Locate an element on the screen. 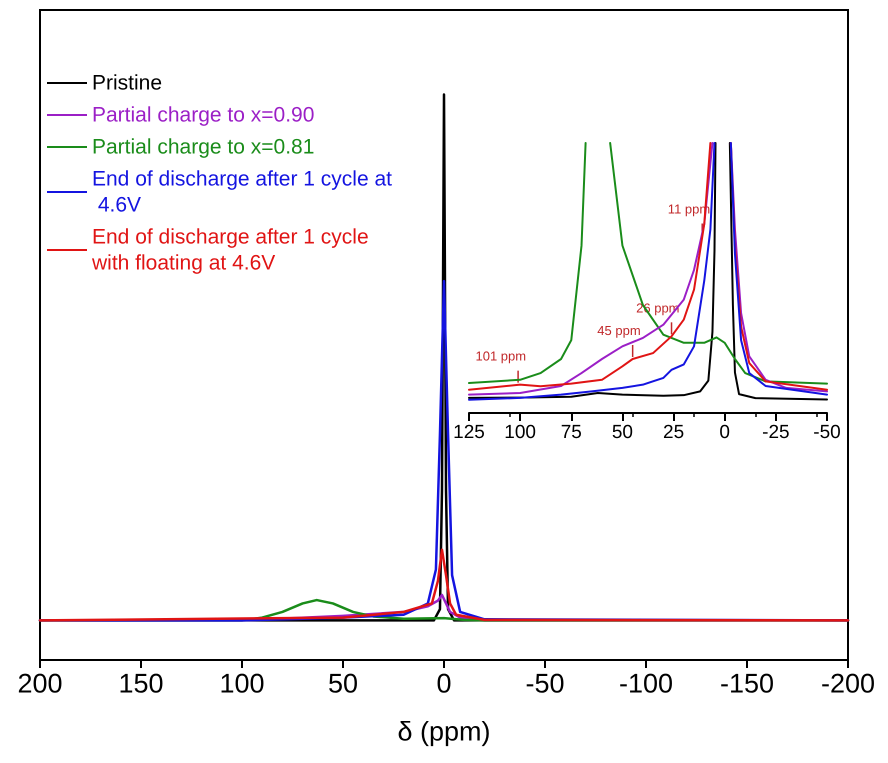  legend-label: Partial charge to x=0.81 is located at coordinates (203, 147).